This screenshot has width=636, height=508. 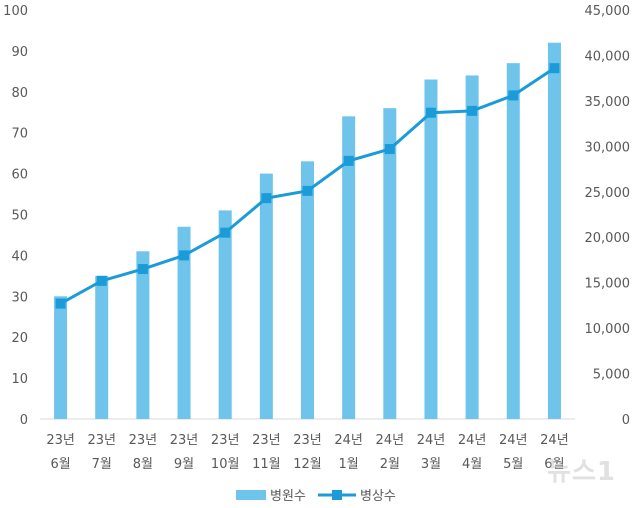 What do you see at coordinates (608, 238) in the screenshot?
I see `right-tick-label: 20,000` at bounding box center [608, 238].